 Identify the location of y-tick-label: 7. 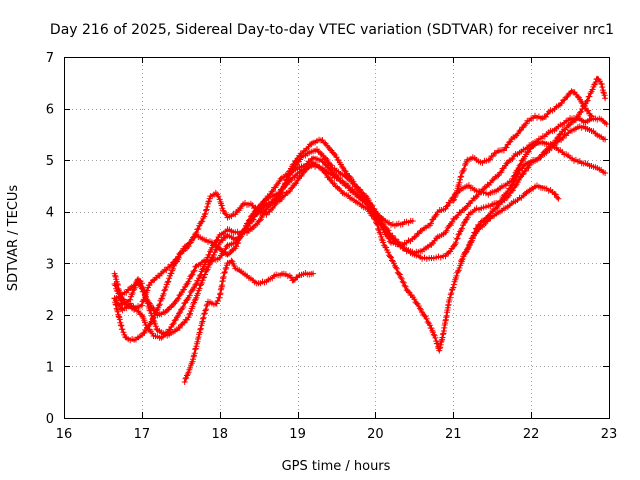
(50, 58).